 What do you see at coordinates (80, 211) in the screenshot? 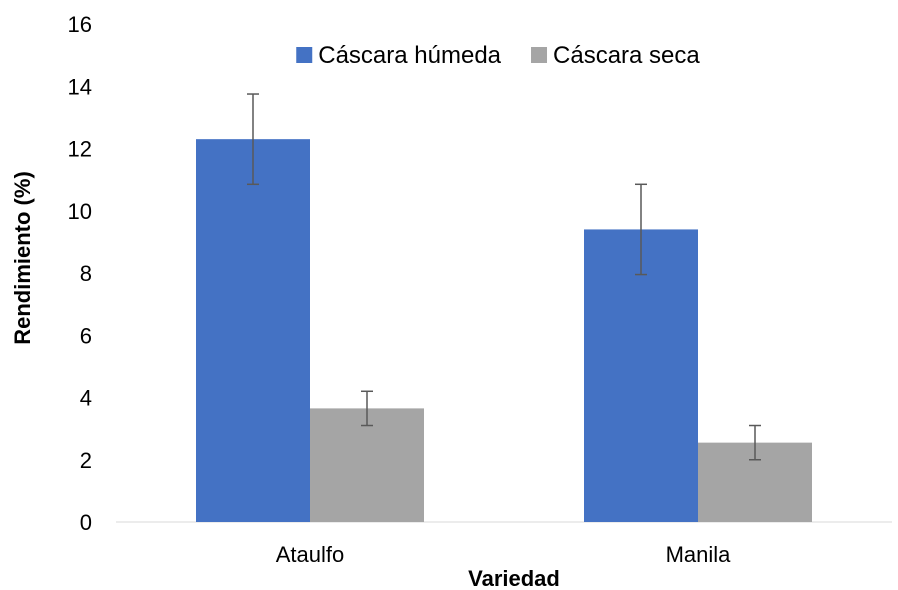
I see `y-tick-label: 10` at bounding box center [80, 211].